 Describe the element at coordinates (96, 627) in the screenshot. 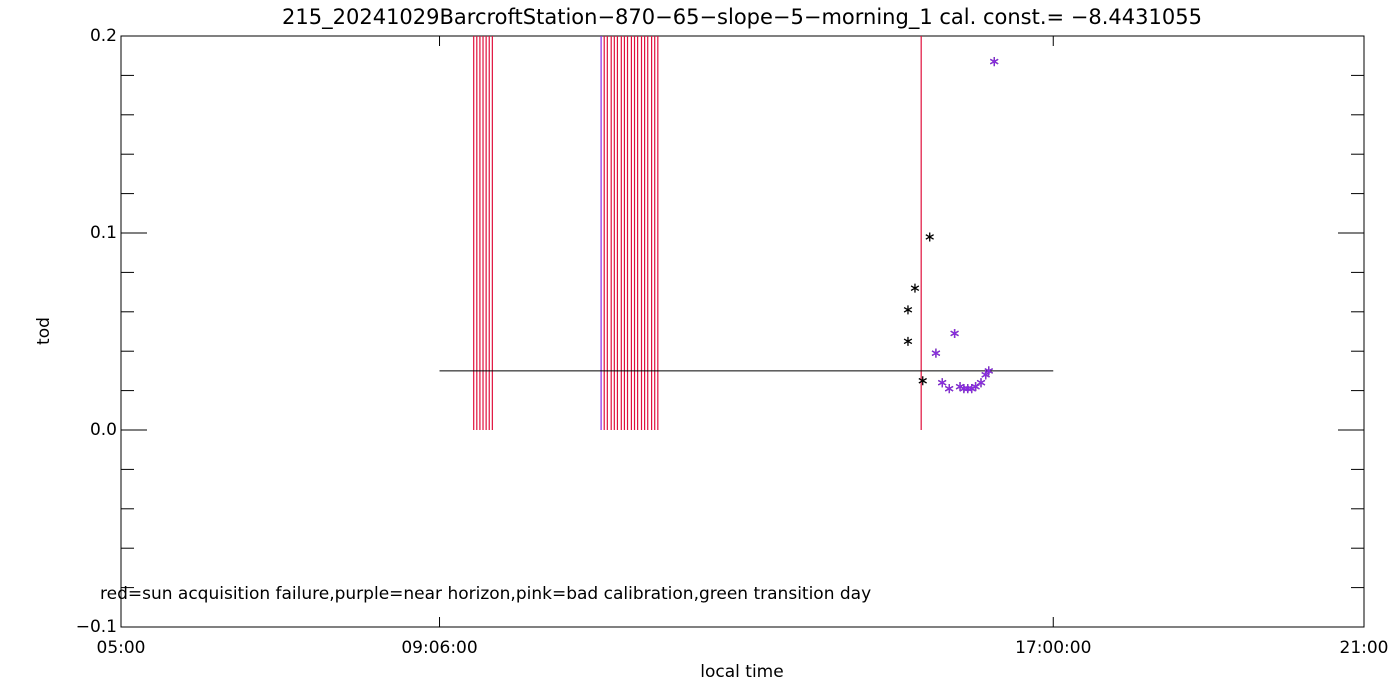

I see `y-tick-label: −0.1` at that location.